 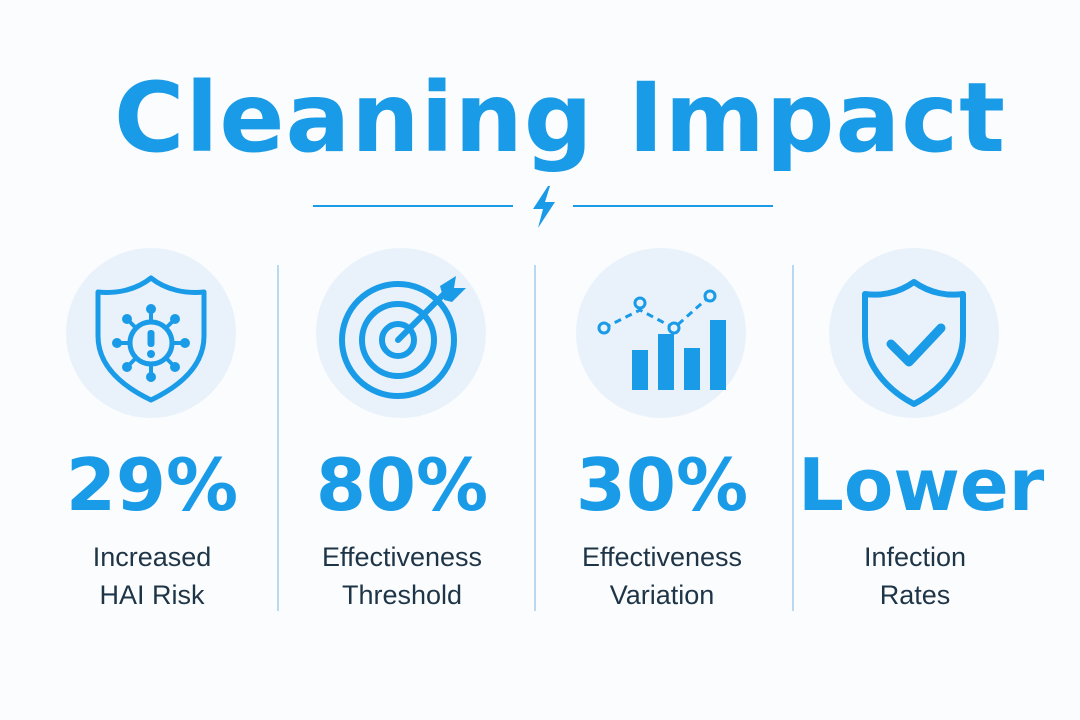 I want to click on stat-label-line: HAI Risk, so click(x=152, y=595).